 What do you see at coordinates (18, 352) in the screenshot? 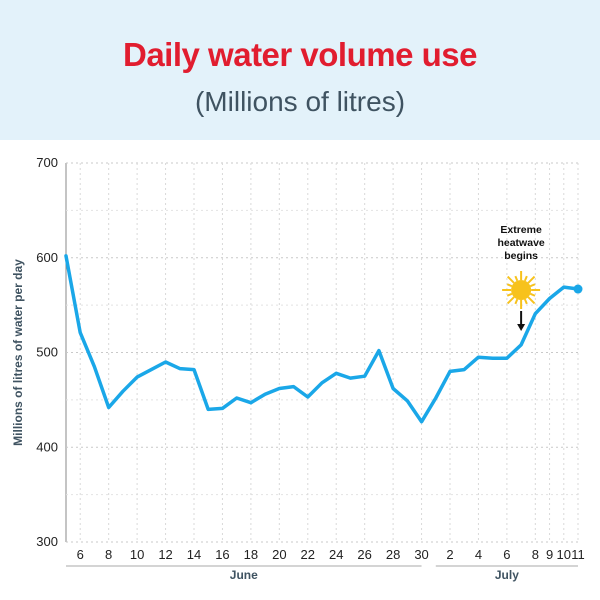
I see `y-axis-label: Millions of litres of water per day` at bounding box center [18, 352].